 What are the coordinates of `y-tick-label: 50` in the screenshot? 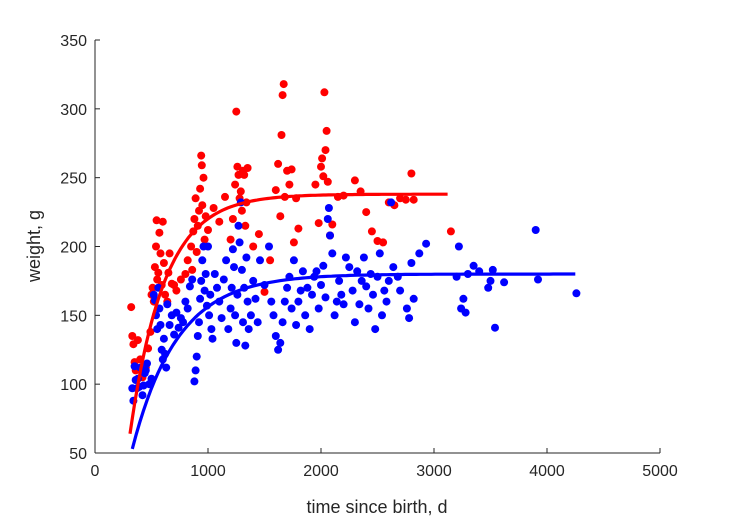 It's located at (78, 454).